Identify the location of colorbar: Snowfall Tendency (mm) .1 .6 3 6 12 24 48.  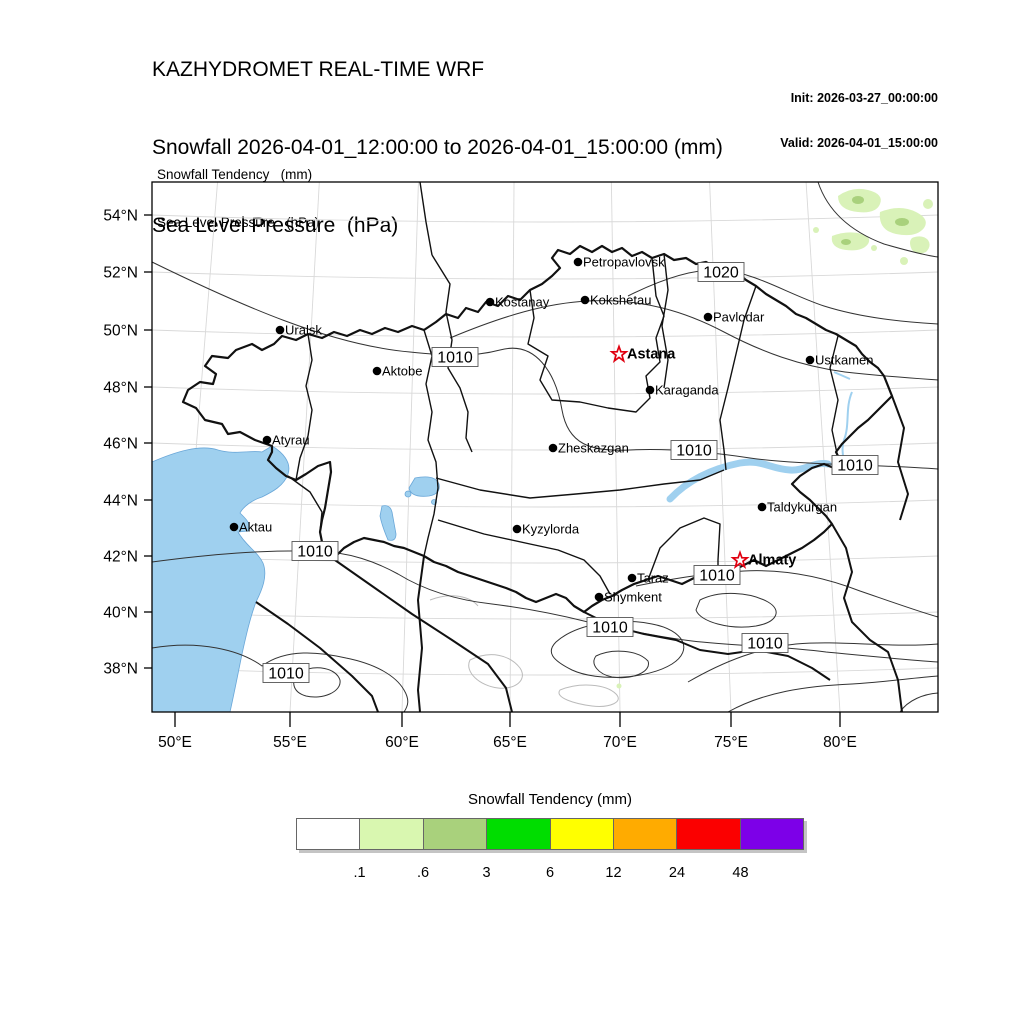
(550, 837).